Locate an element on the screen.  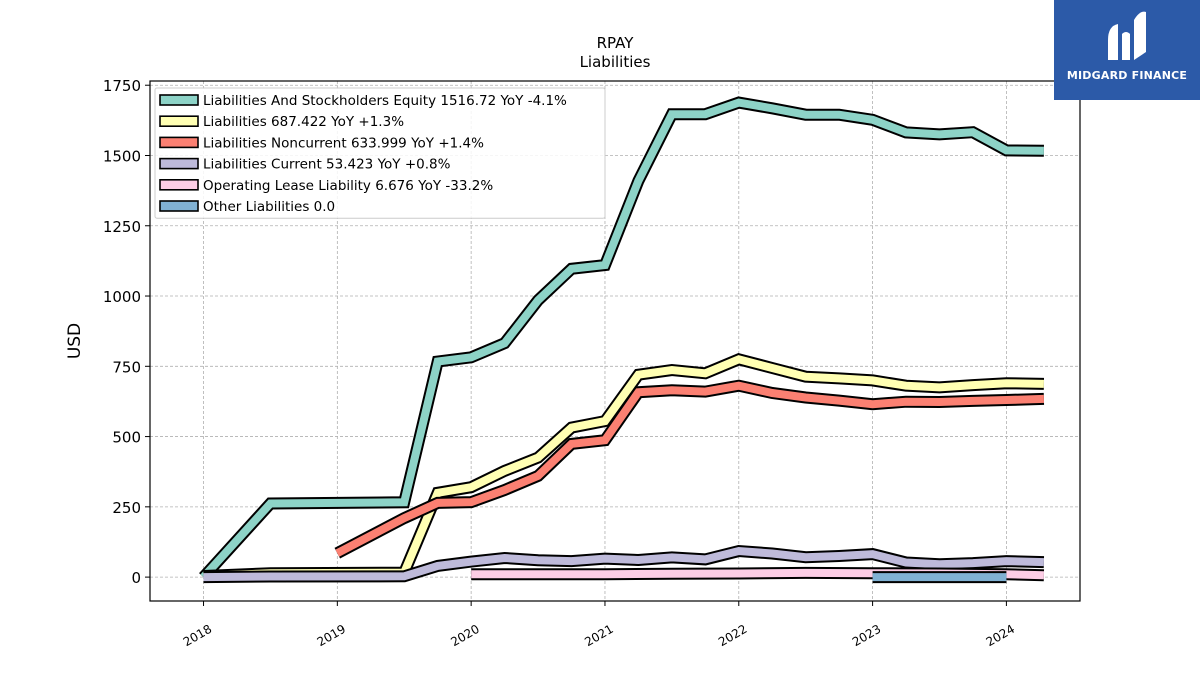
y-axis-label: USD is located at coordinates (75, 341).